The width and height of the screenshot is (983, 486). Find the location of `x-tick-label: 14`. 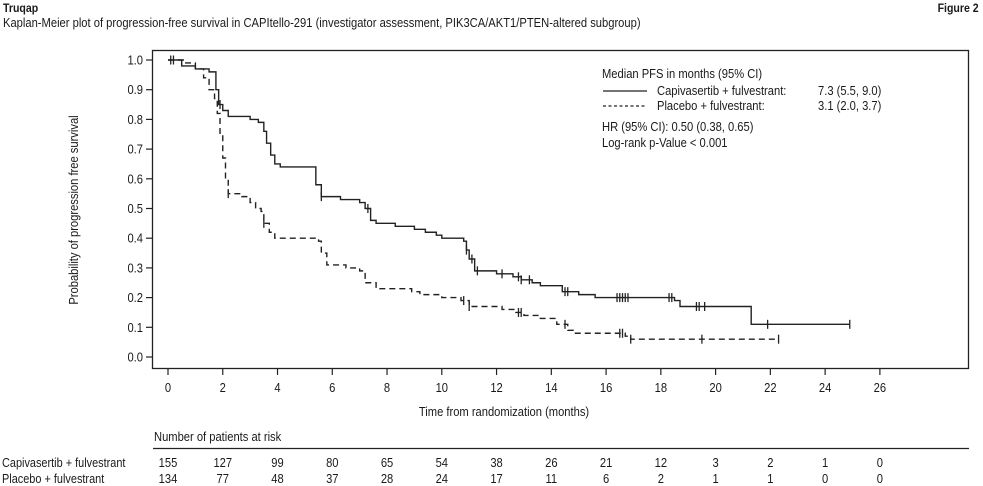

x-tick-label: 14 is located at coordinates (551, 387).